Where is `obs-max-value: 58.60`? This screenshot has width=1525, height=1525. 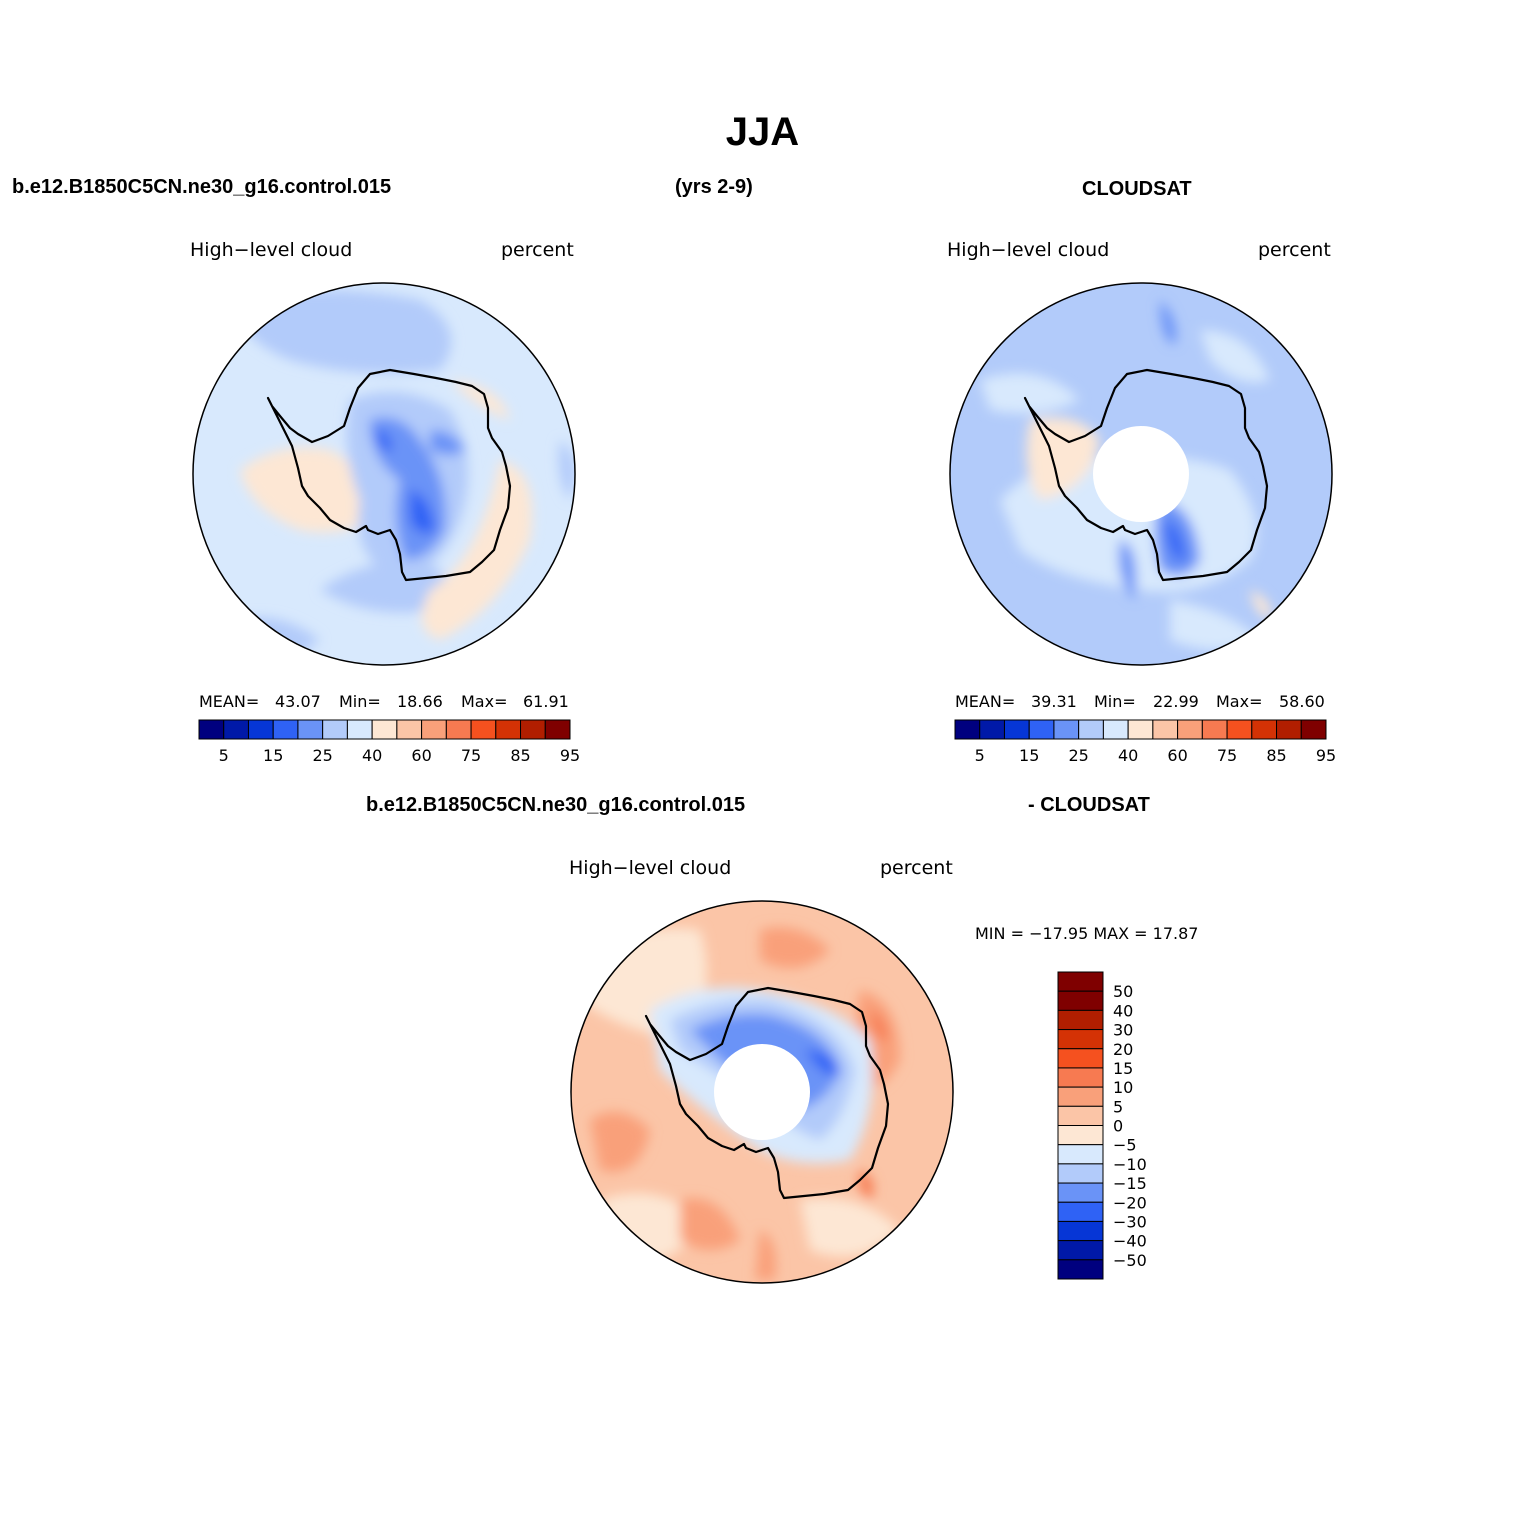 obs-max-value: 58.60 is located at coordinates (1302, 701).